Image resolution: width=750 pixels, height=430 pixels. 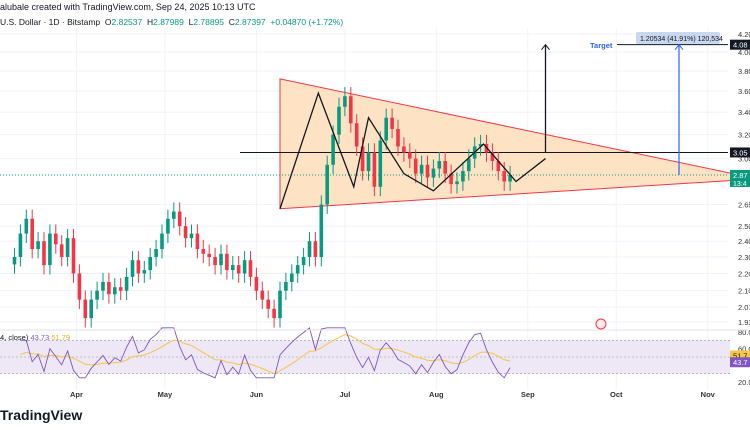 What do you see at coordinates (209, 22) in the screenshot?
I see `low: 2.78895` at bounding box center [209, 22].